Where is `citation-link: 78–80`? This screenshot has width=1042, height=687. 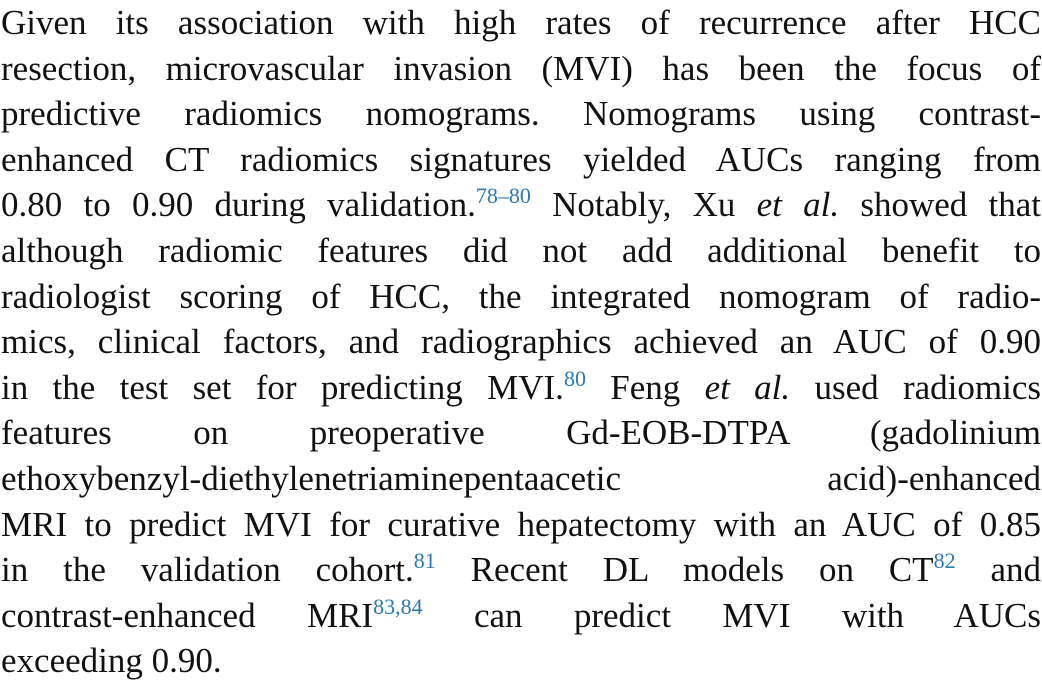
citation-link: 78–80 is located at coordinates (503, 196).